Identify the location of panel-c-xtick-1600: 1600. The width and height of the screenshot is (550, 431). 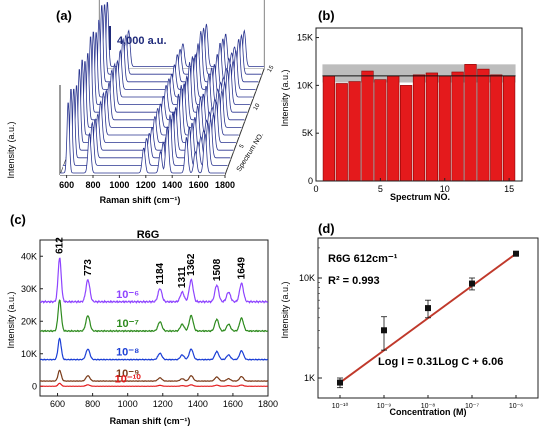
(233, 404).